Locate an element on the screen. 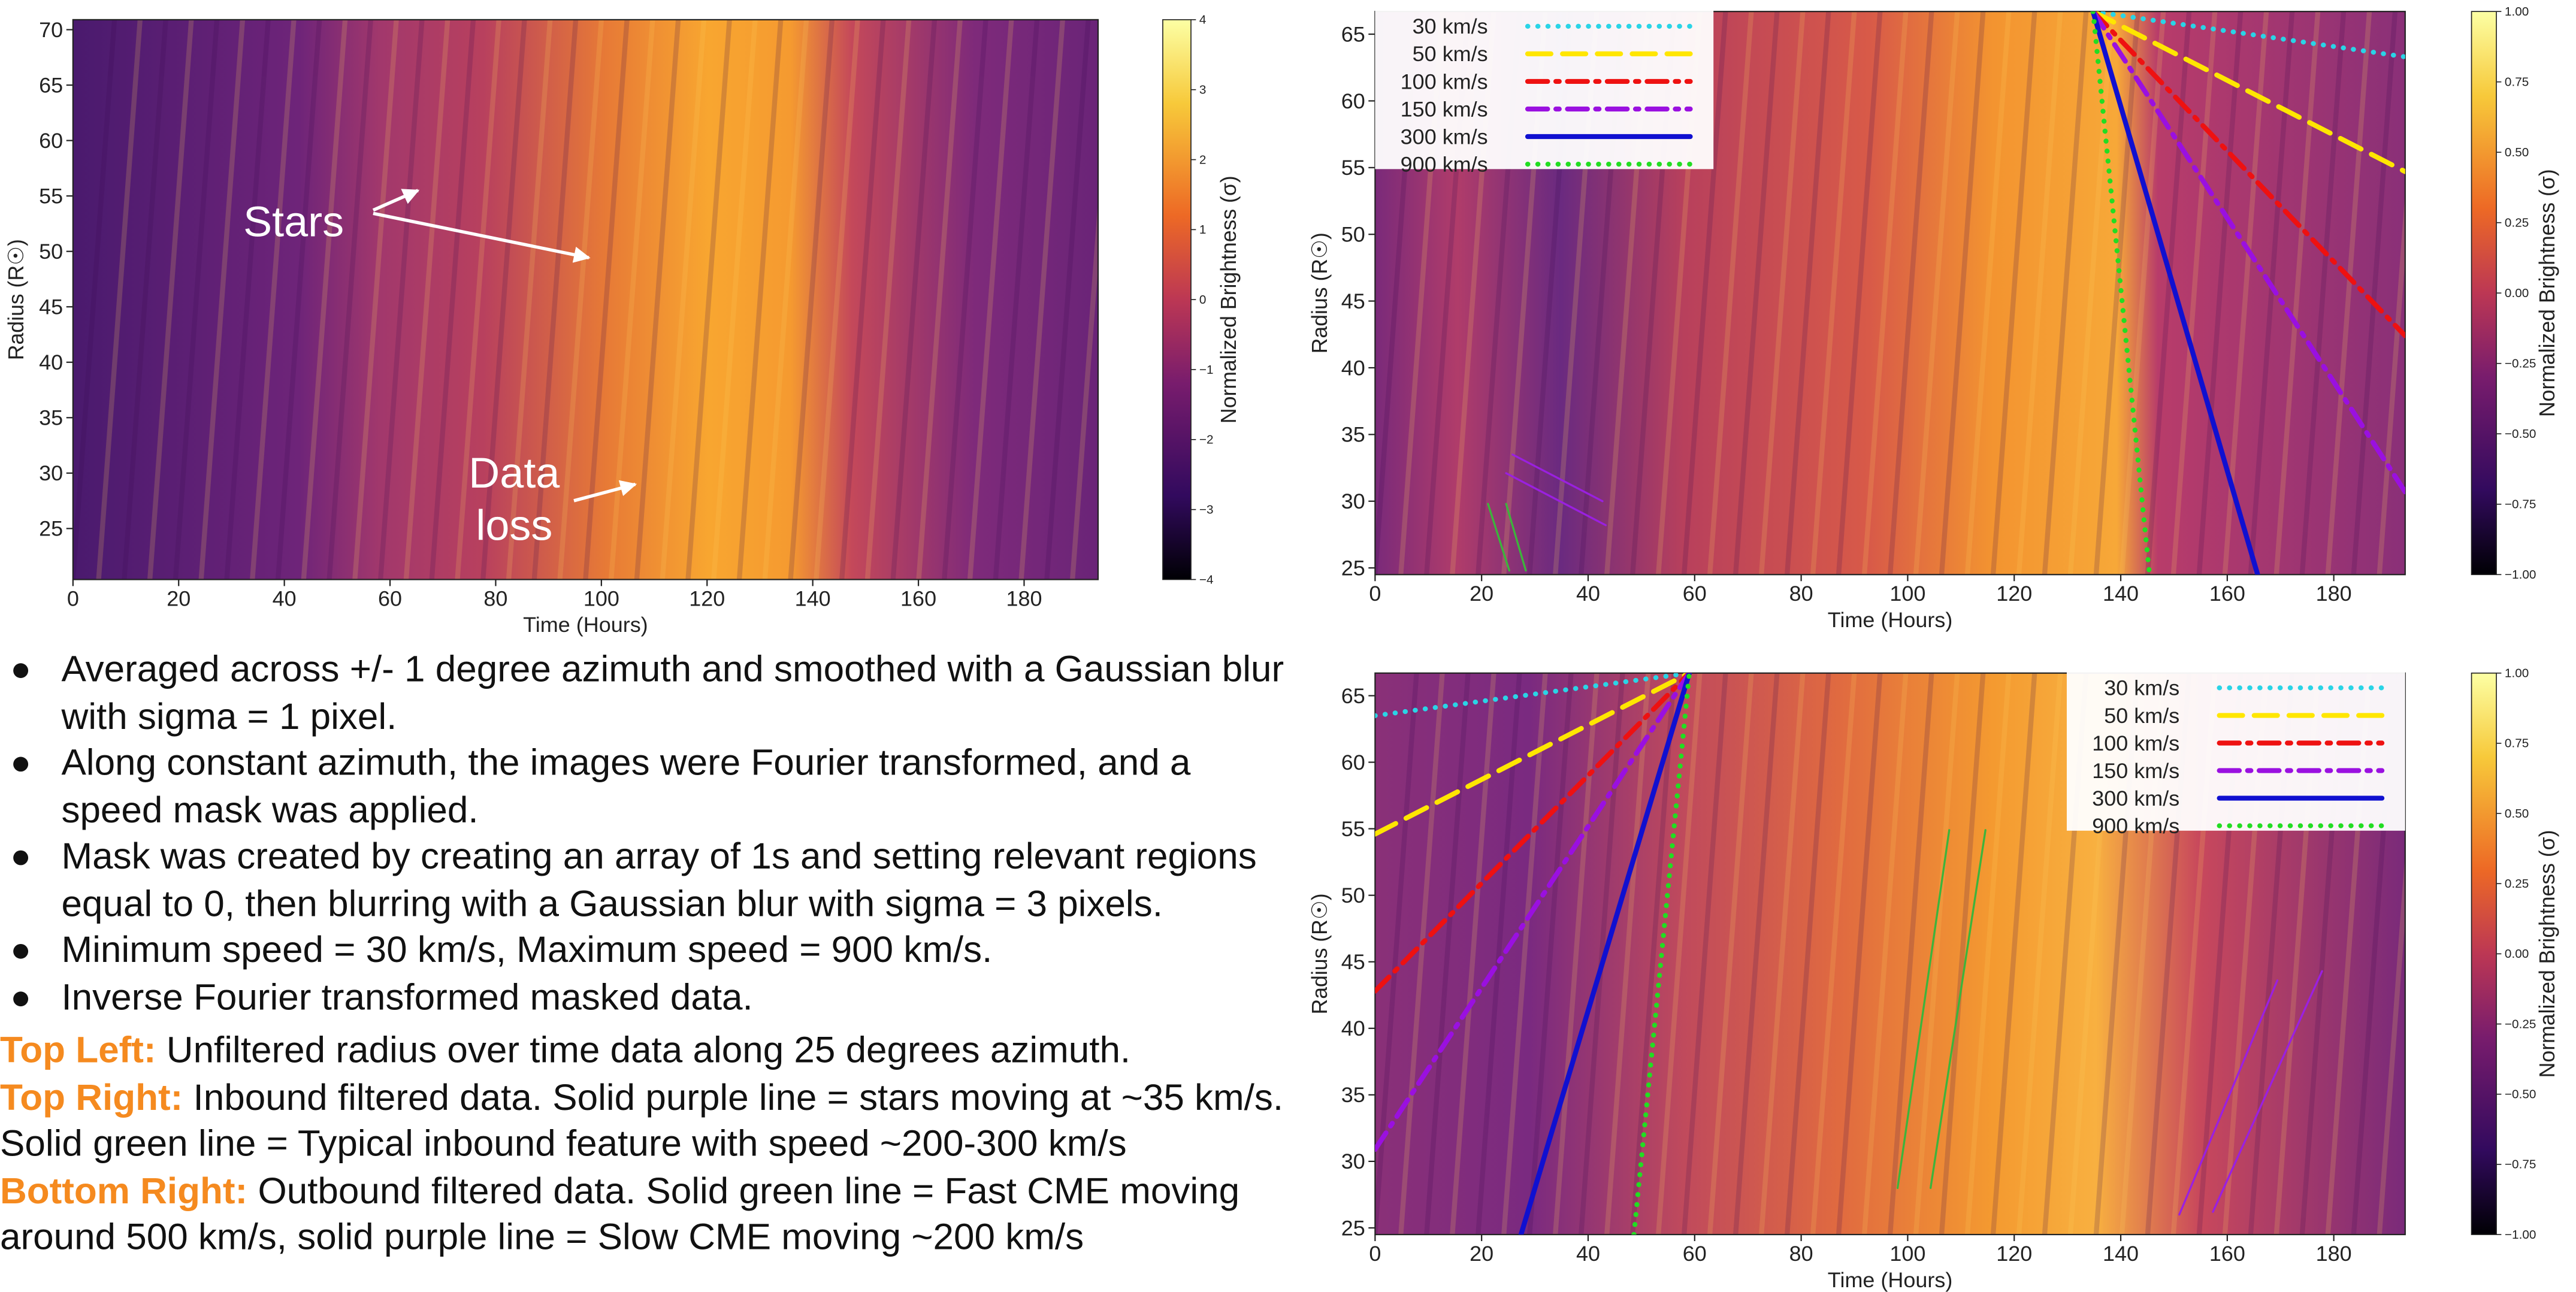 This screenshot has width=2576, height=1292. legend-label: 150 km/s is located at coordinates (1444, 109).